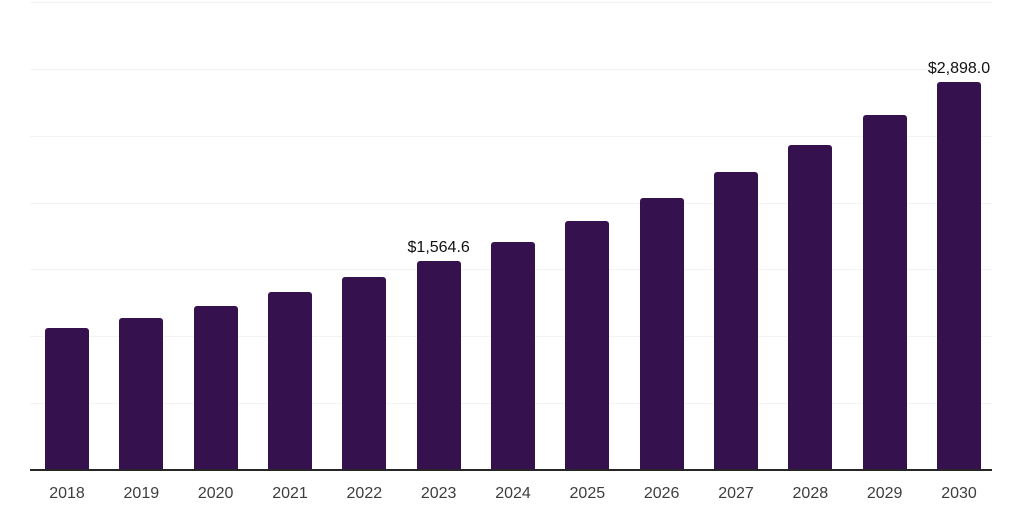 This screenshot has width=1024, height=512. Describe the element at coordinates (884, 493) in the screenshot. I see `x-tick-label-2029: 2029` at that location.